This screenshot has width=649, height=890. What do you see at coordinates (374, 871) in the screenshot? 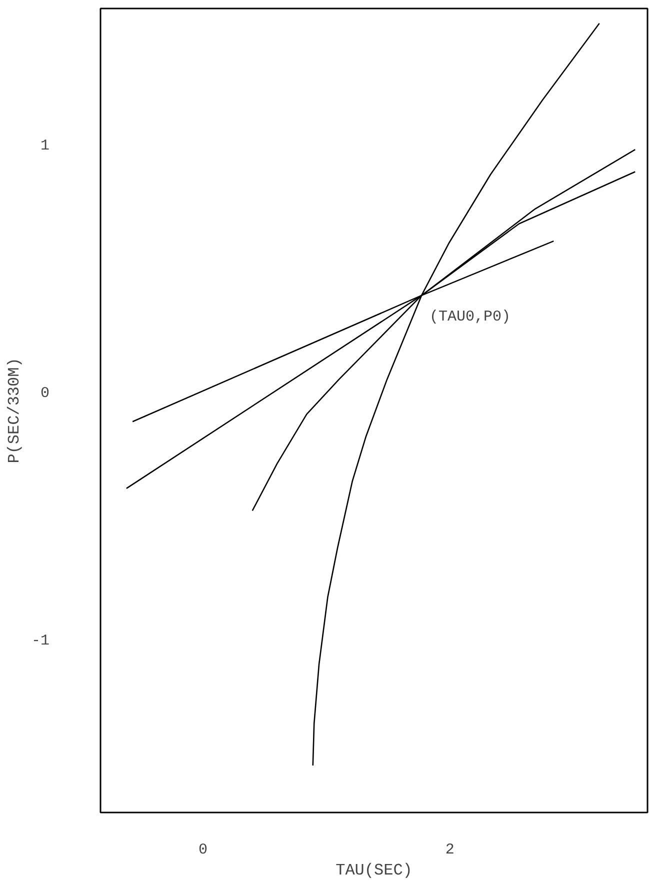
I see `x-axis-title: TAU(SEC)` at bounding box center [374, 871].